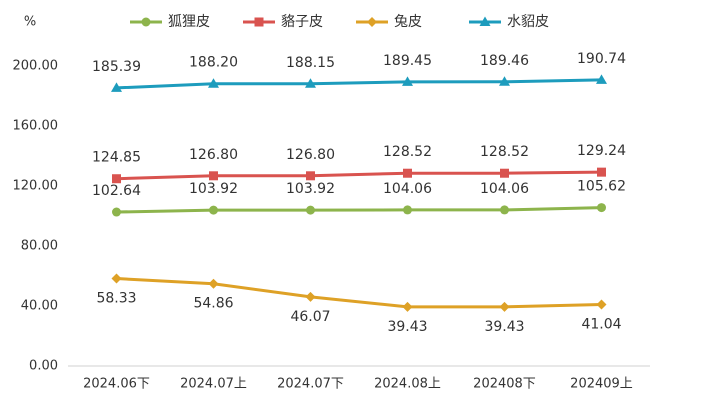  I want to click on data-label: 102.64, so click(116, 191).